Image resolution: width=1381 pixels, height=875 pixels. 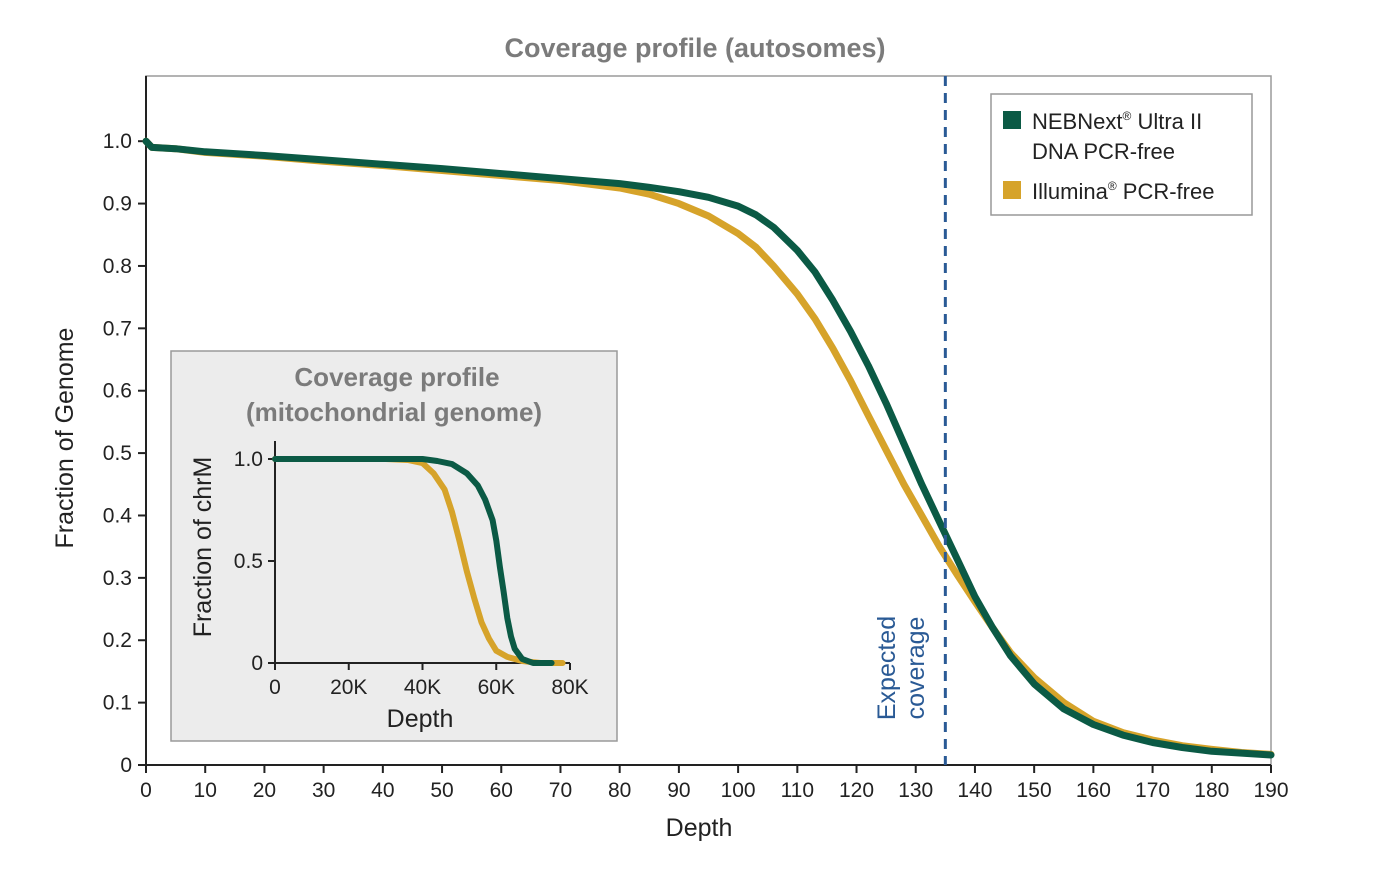 I want to click on y-tick-label: 0.3, so click(x=117, y=578).